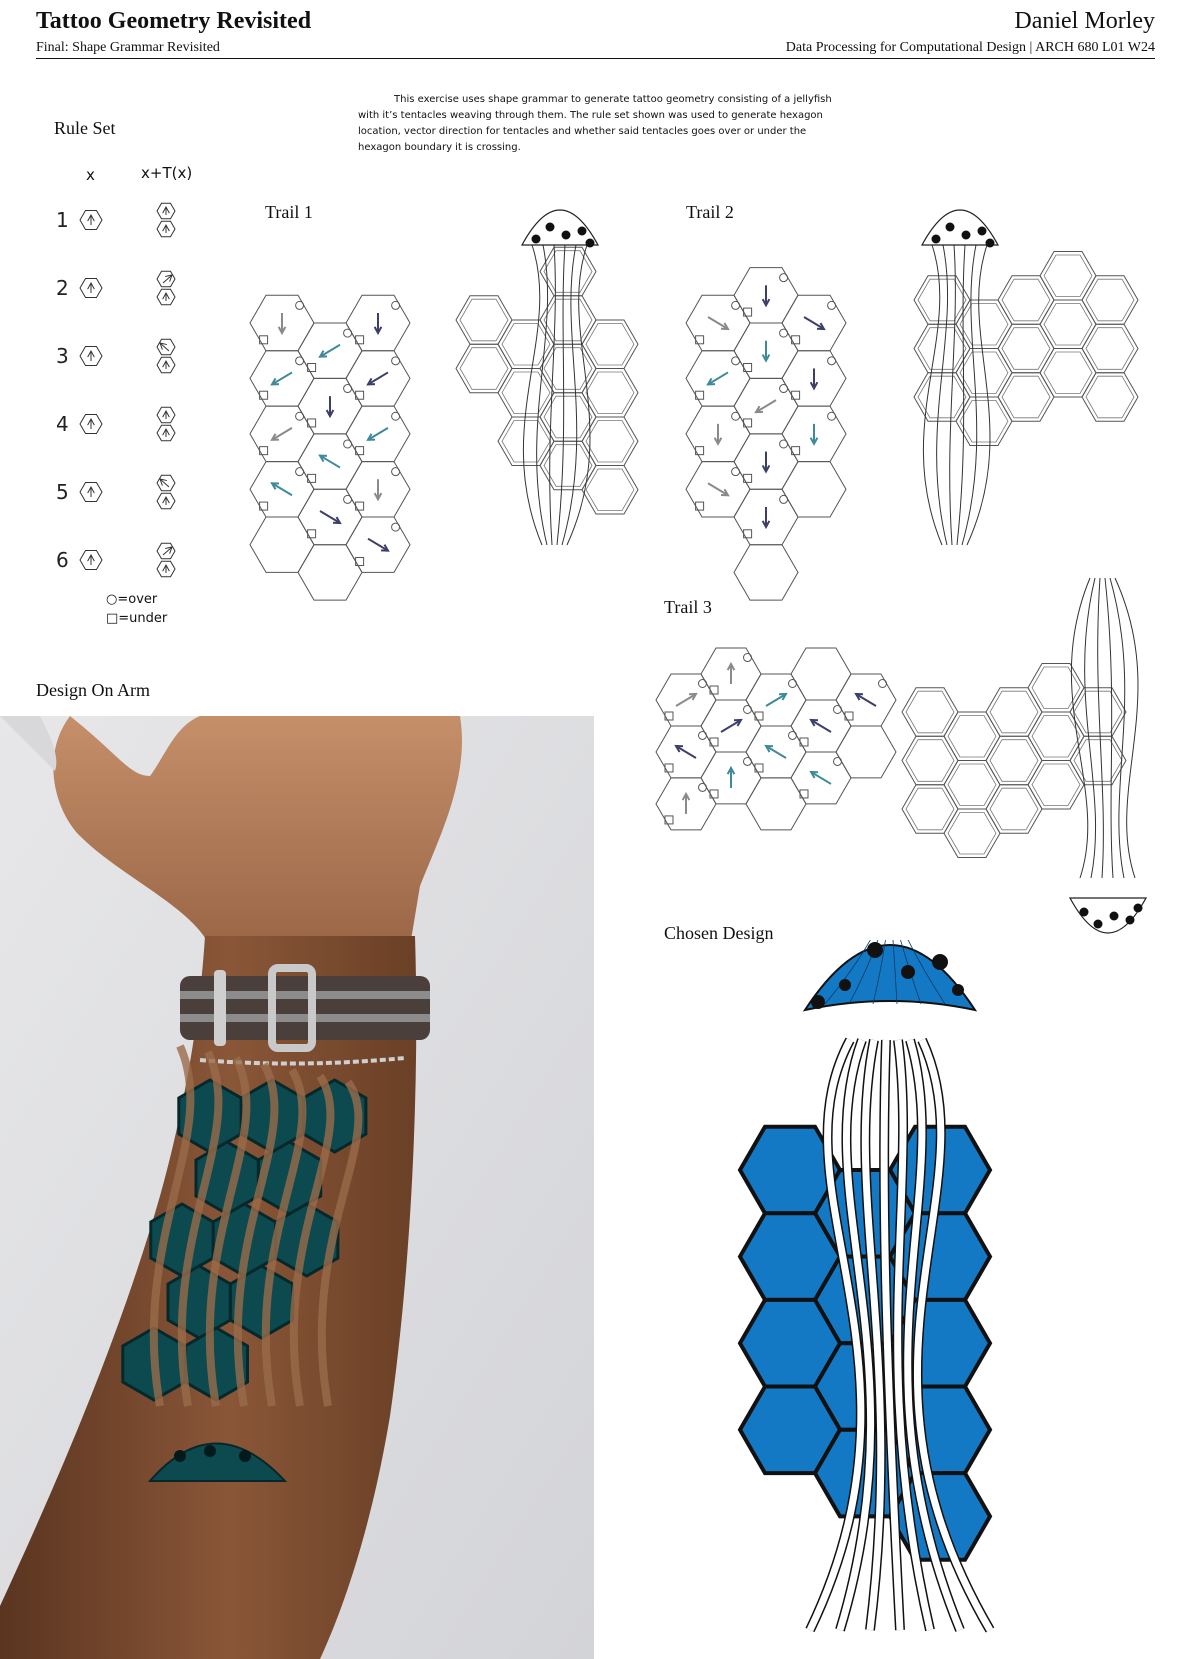 The image size is (1191, 1659). What do you see at coordinates (1084, 21) in the screenshot?
I see `author-name: Daniel Morley` at bounding box center [1084, 21].